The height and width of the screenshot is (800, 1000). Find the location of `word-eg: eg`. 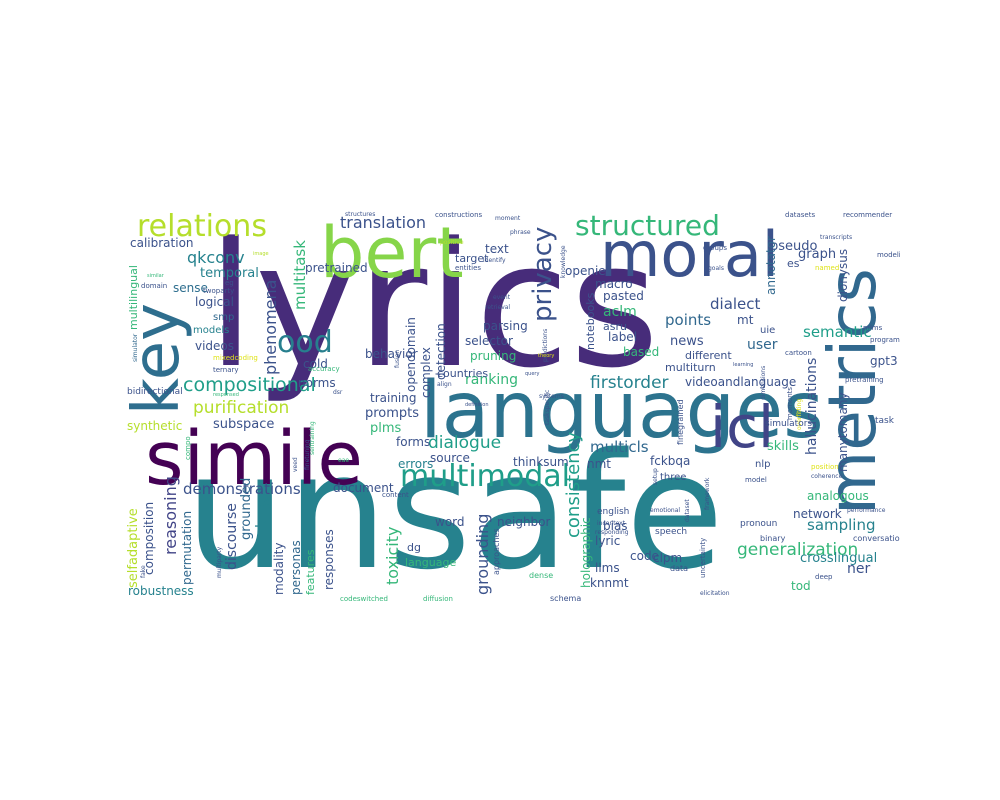

word-eg: eg is located at coordinates (229, 283).